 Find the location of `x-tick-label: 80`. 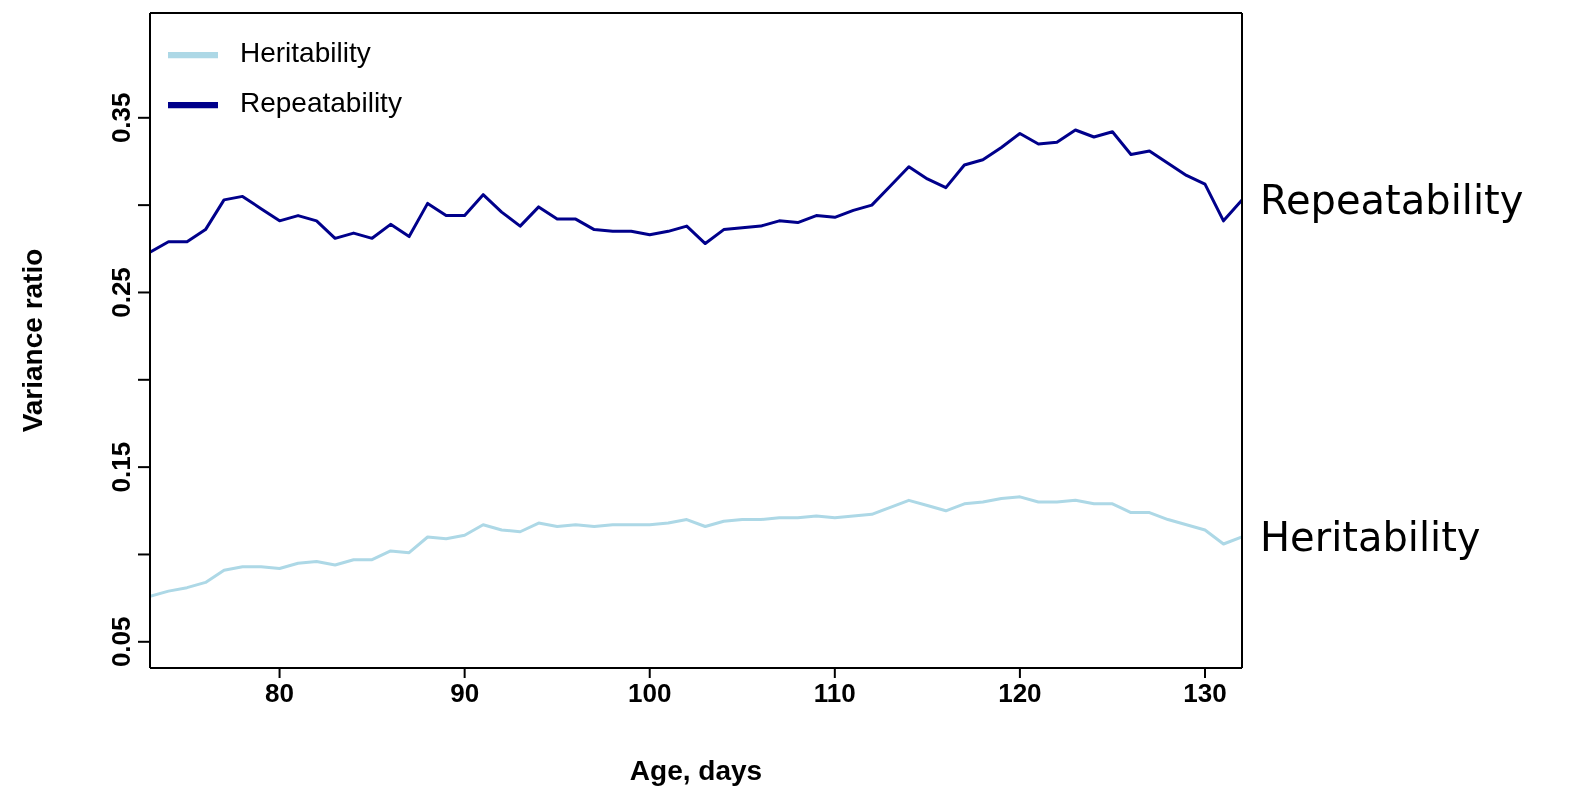

x-tick-label: 80 is located at coordinates (280, 693).